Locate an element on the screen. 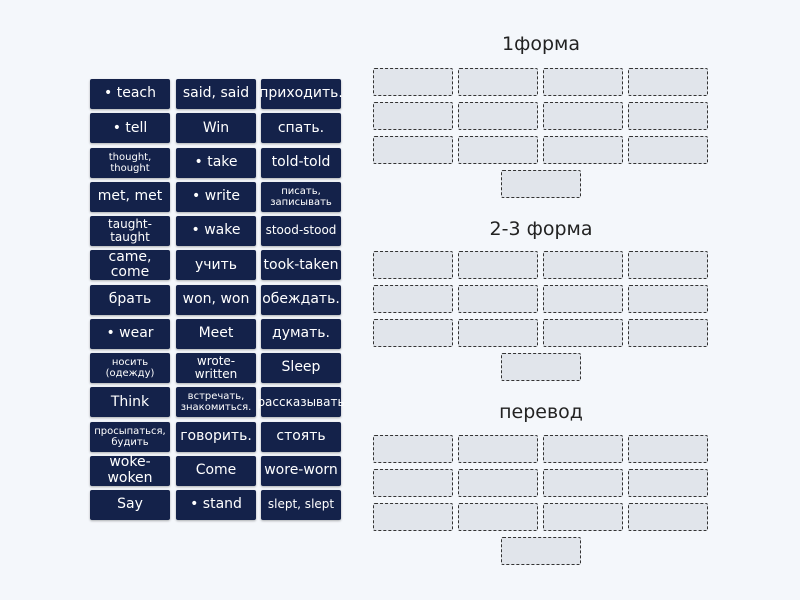 Image resolution: width=800 pixels, height=600 pixels. word-tile: woke-woken is located at coordinates (130, 470).